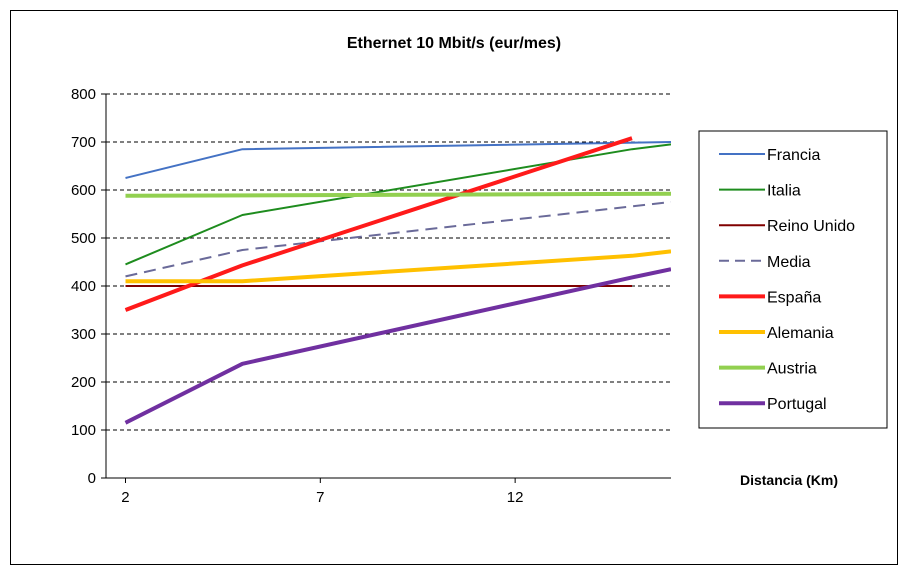 The height and width of the screenshot is (567, 900). What do you see at coordinates (83, 190) in the screenshot?
I see `y-tick-label: 600` at bounding box center [83, 190].